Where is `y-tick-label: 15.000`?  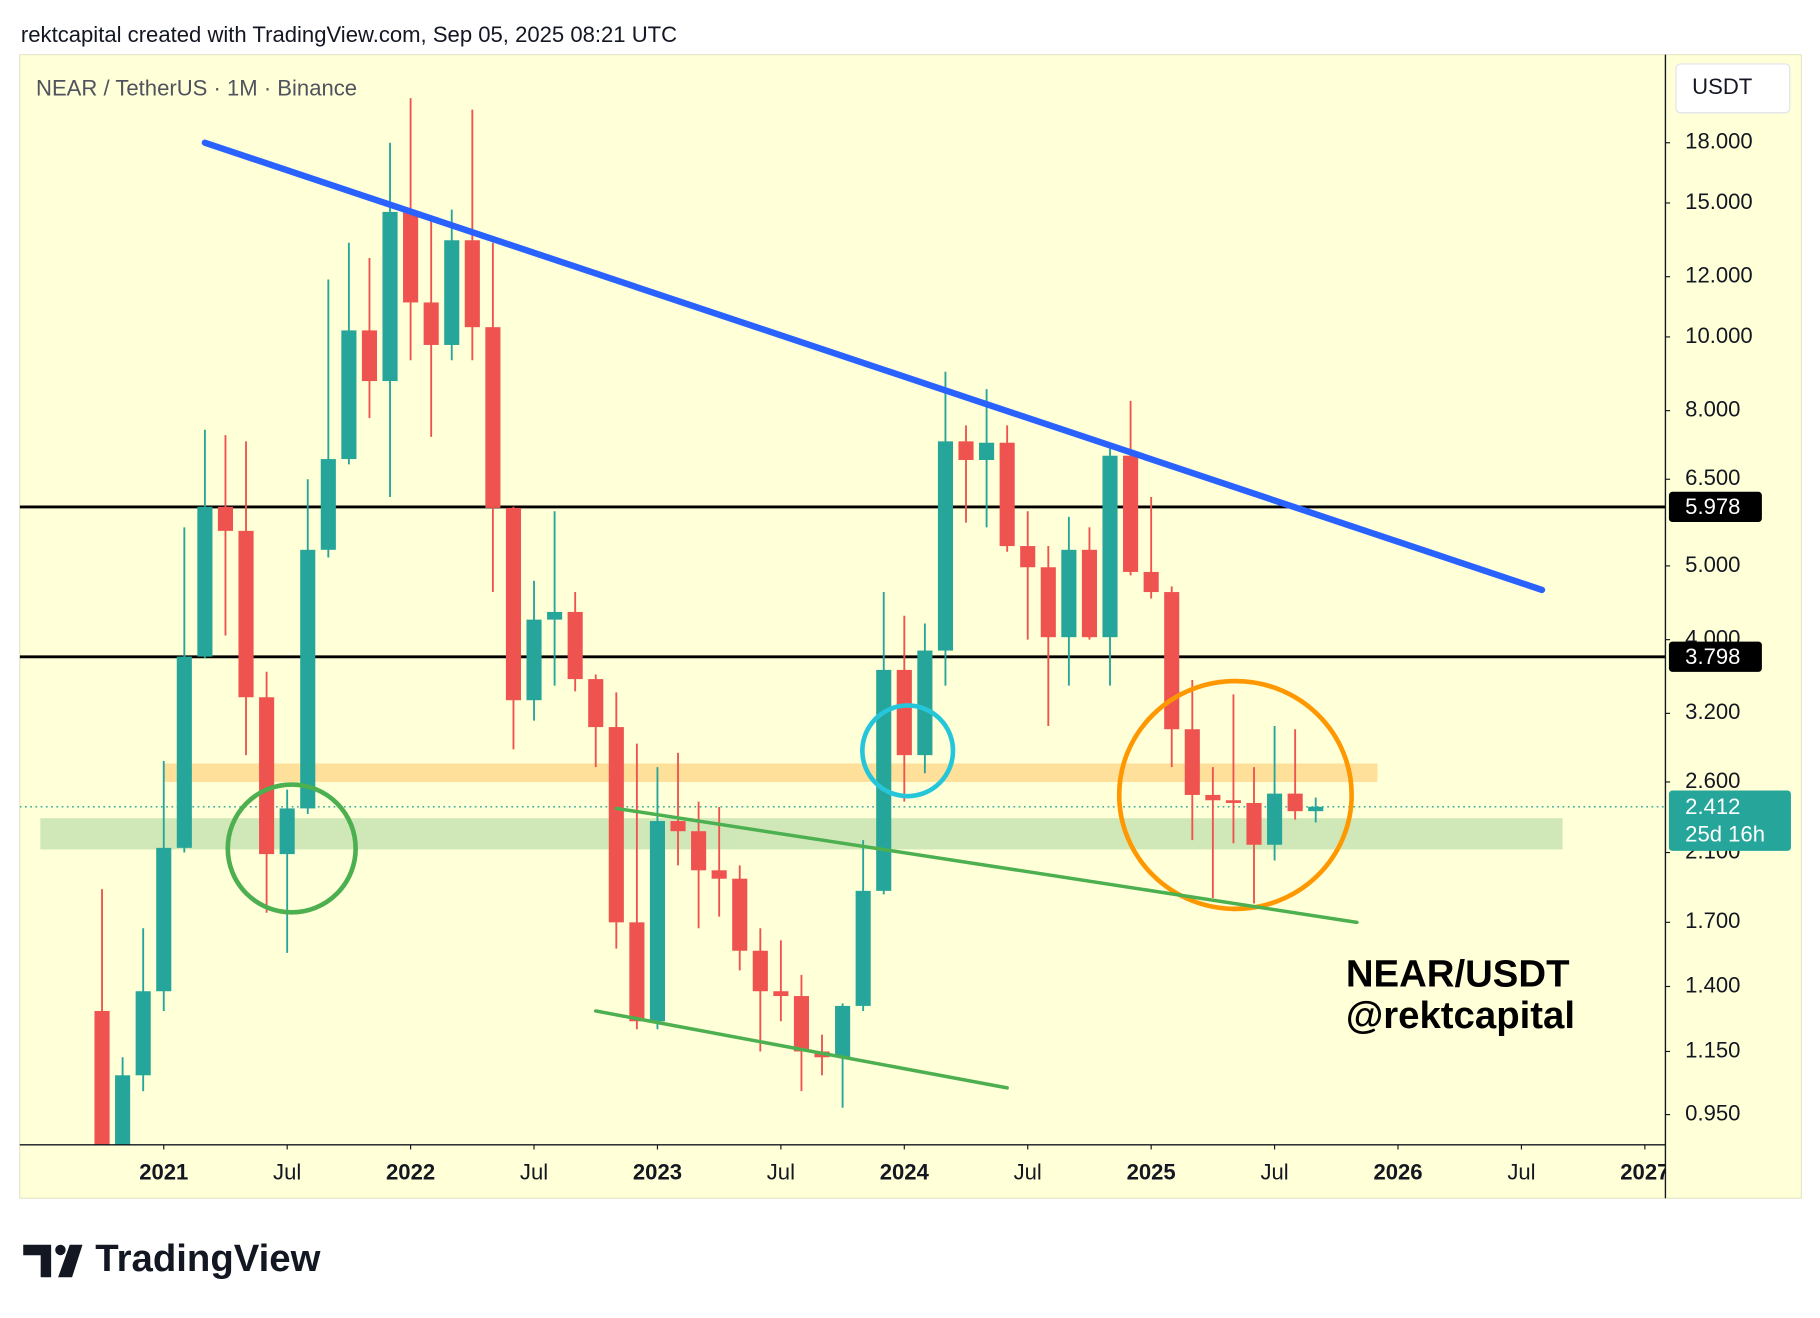
y-tick-label: 15.000 is located at coordinates (1719, 201).